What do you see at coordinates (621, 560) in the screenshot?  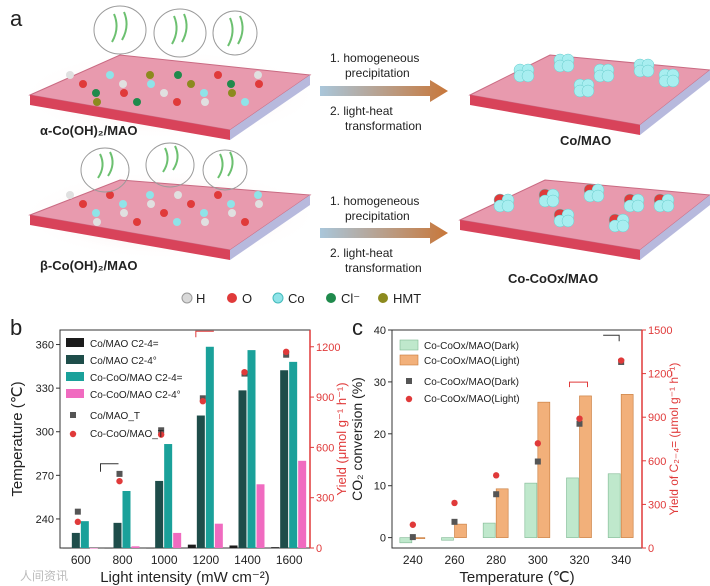 I see `panel-c-x-tick-label: 340` at bounding box center [621, 560].